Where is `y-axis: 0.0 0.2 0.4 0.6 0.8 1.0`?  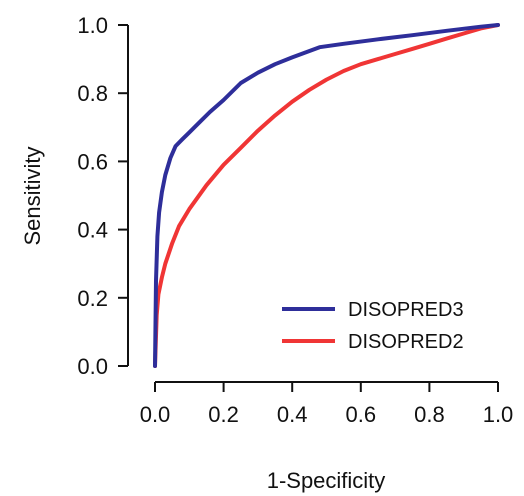
y-axis: 0.0 0.2 0.4 0.6 0.8 1.0 is located at coordinates (103, 196).